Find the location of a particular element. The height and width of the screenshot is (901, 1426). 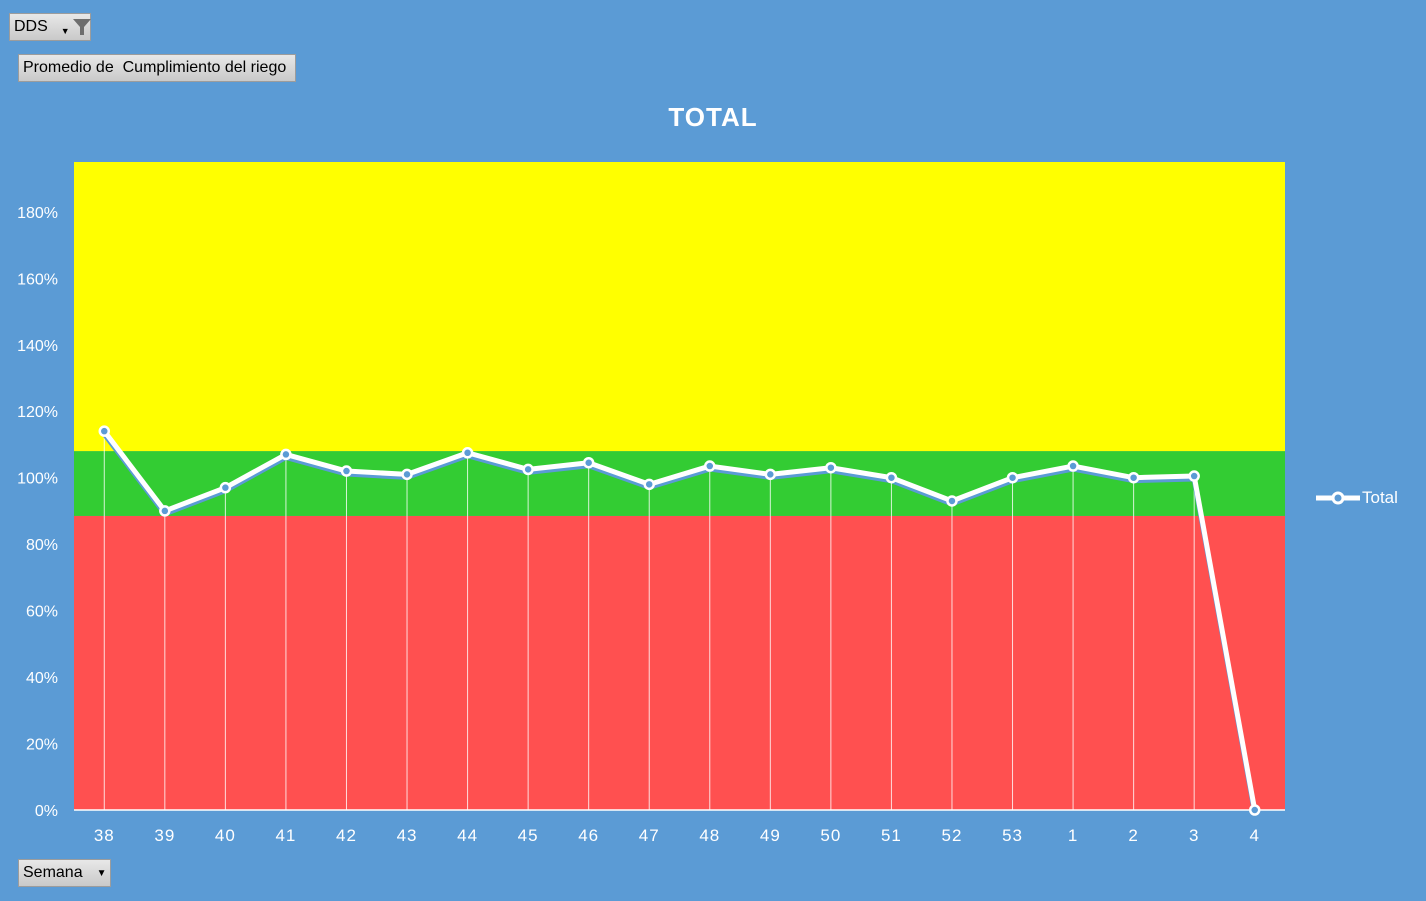

y-tick-label: 80% is located at coordinates (42, 545).